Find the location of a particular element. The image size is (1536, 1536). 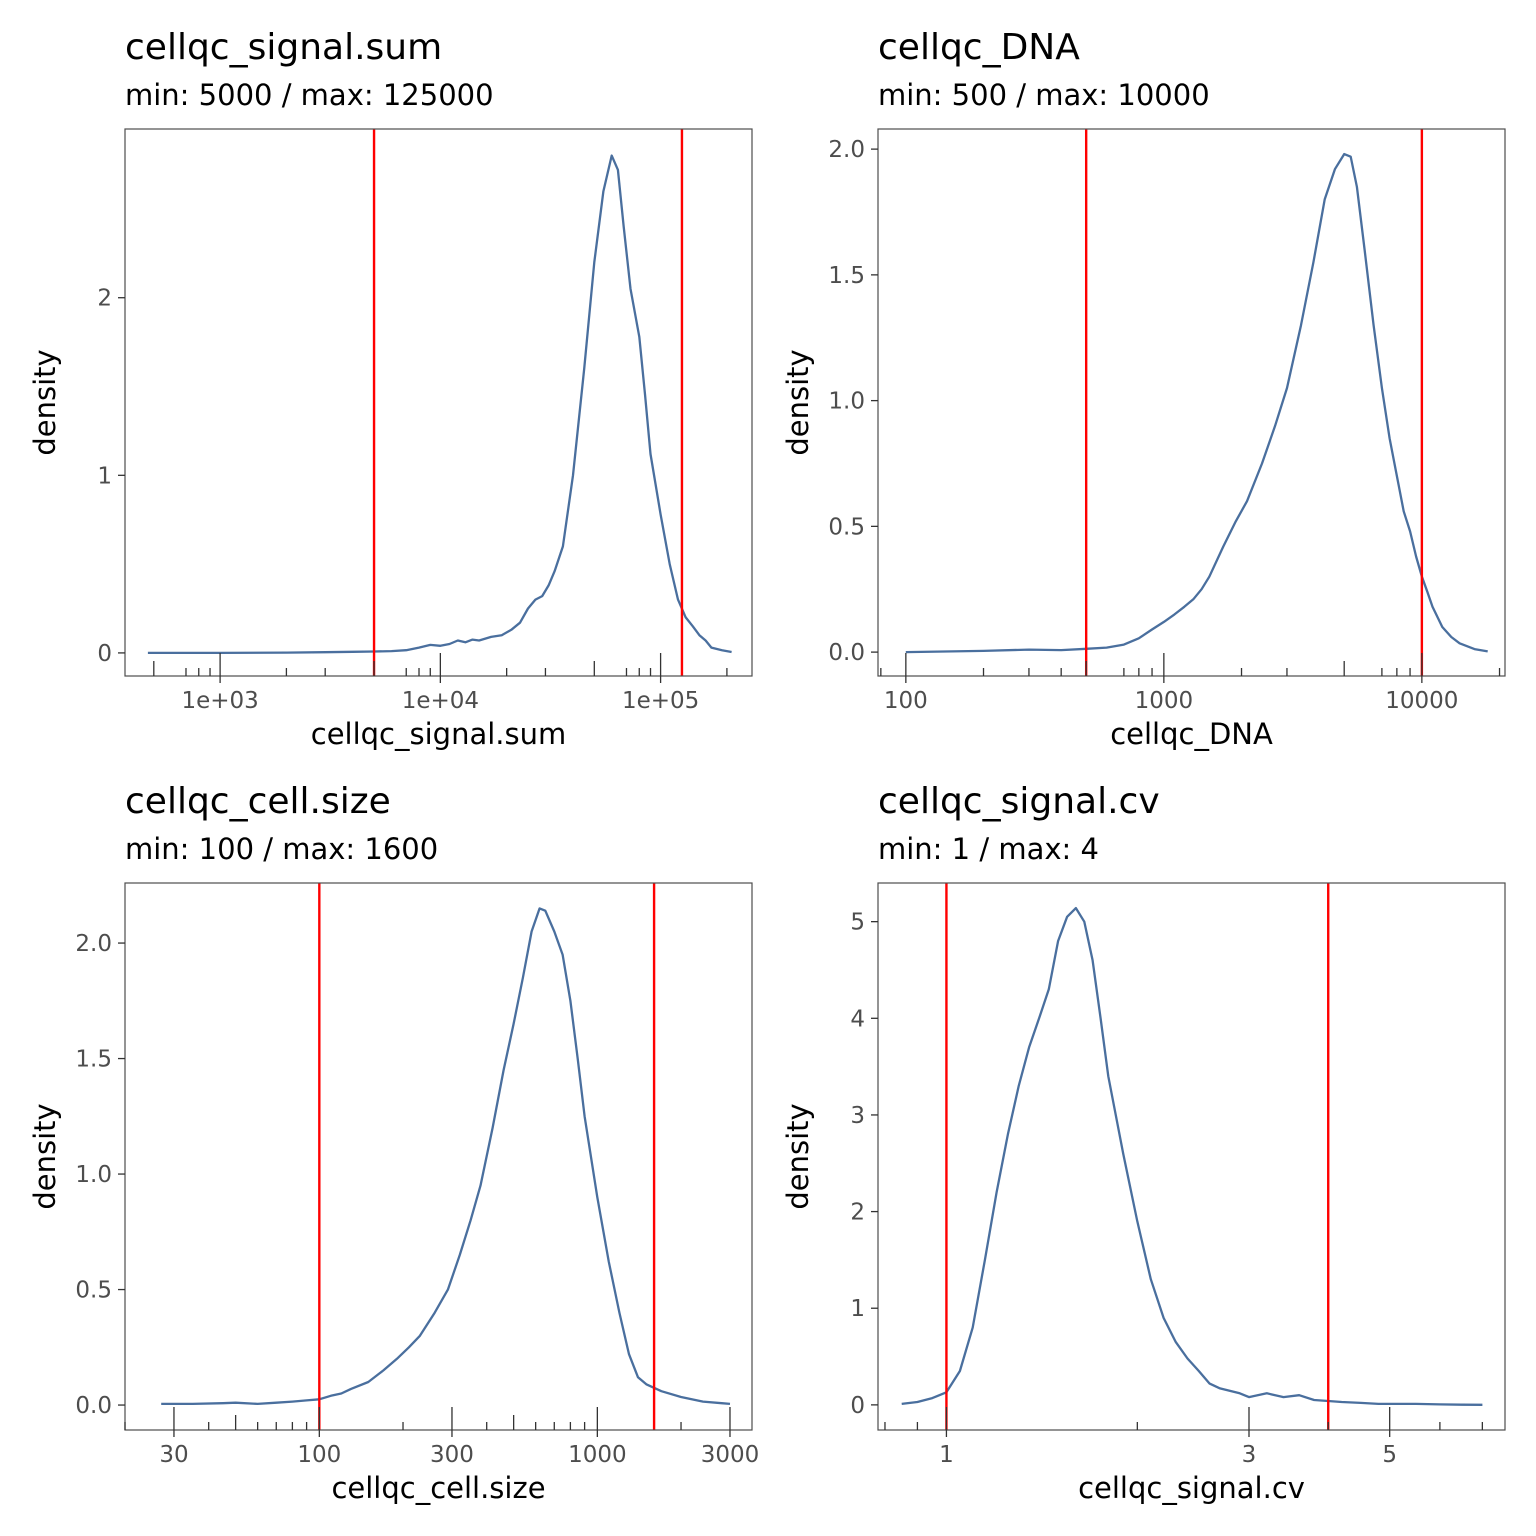

x-axis-title: cellqc_cell.size is located at coordinates (438, 1488).